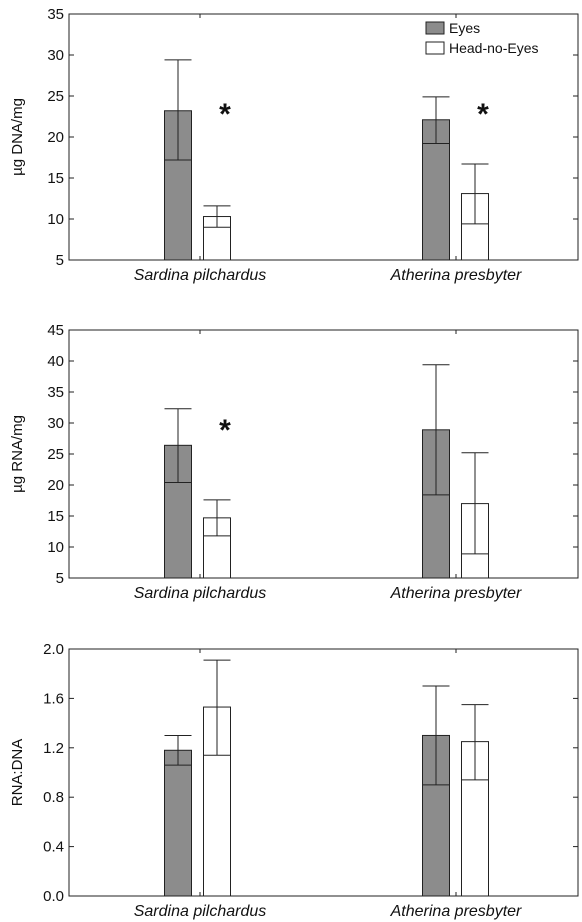 The image size is (582, 922). Describe the element at coordinates (435, 28) in the screenshot. I see `legend-swatch-eyes` at that location.